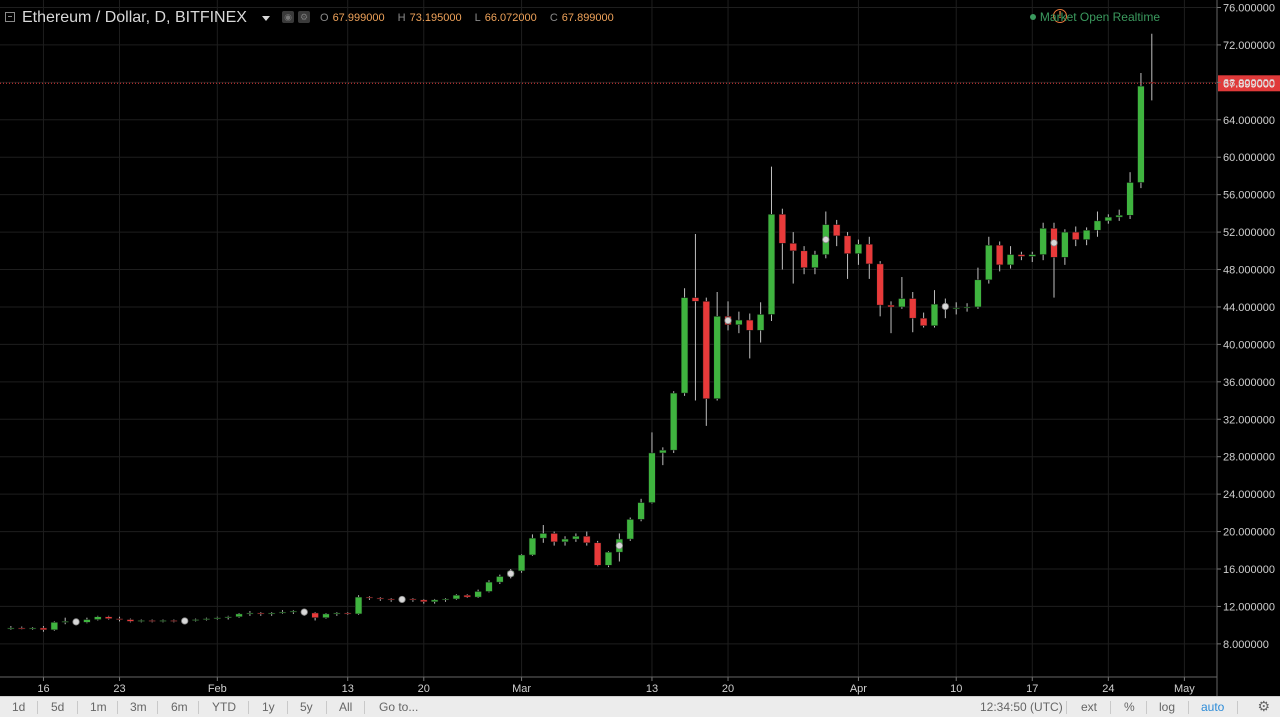  I want to click on clock-time: 12:34:50 (UTC), so click(1021, 707).